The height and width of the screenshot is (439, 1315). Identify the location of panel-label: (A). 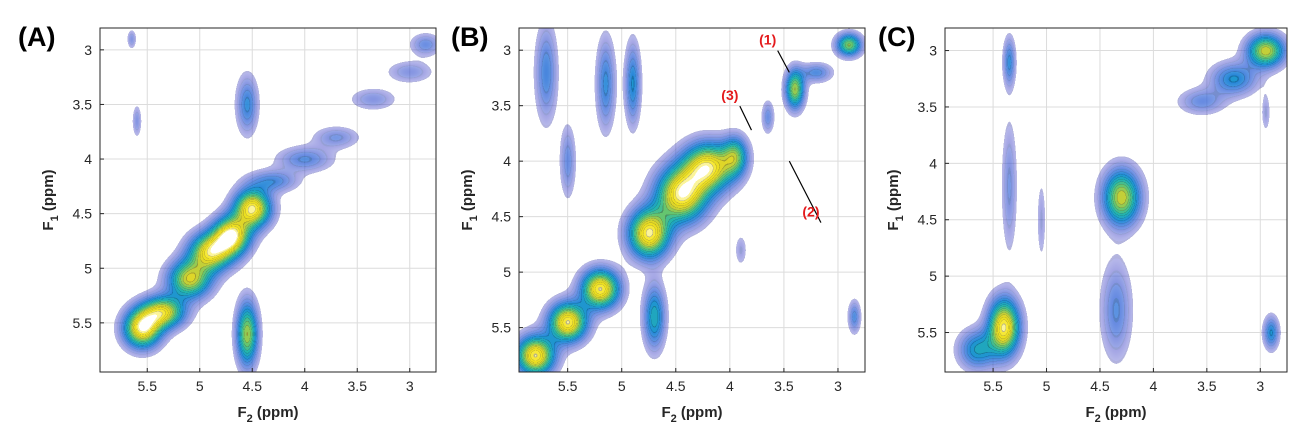
(36, 37).